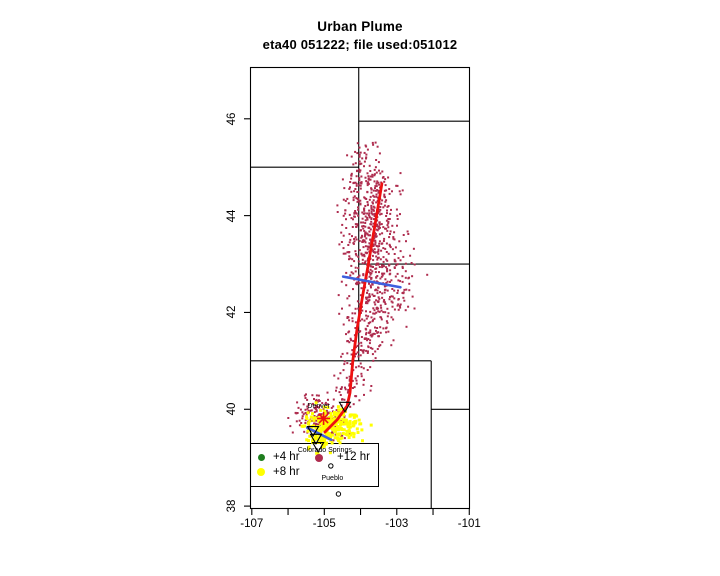  I want to click on x-axis-tick-label: -101, so click(469, 524).